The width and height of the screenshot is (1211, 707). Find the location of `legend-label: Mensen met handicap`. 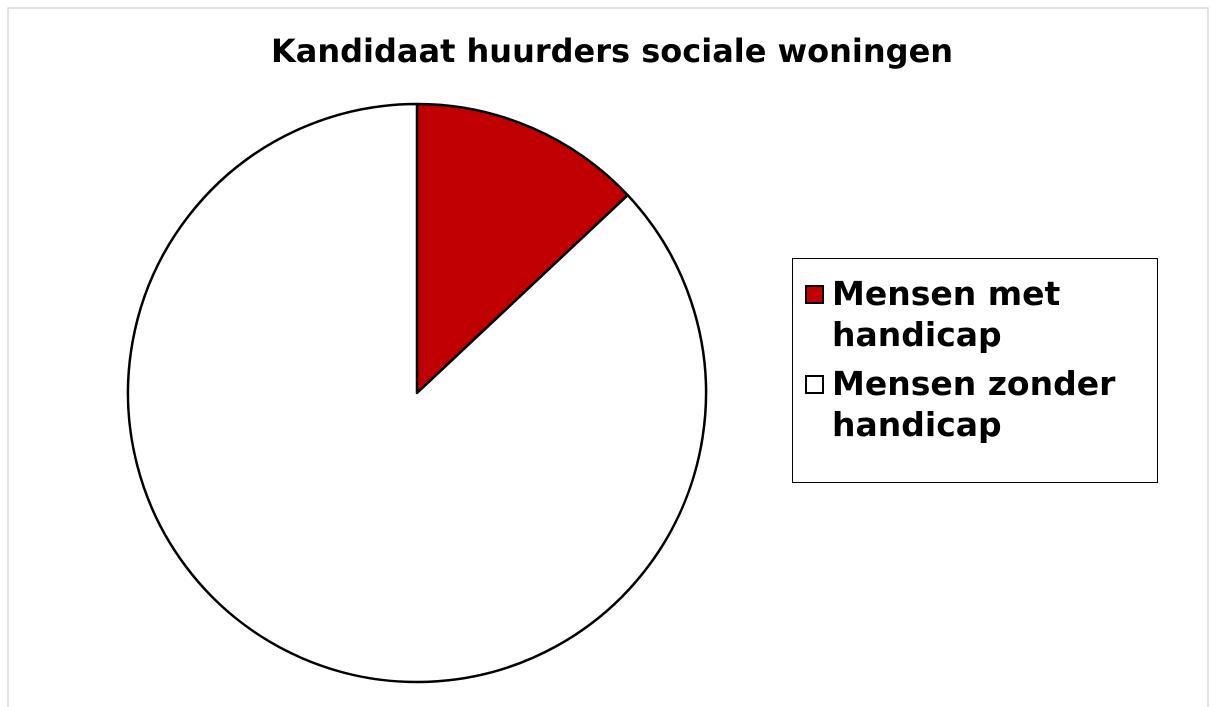

legend-label: Mensen met handicap is located at coordinates (946, 314).